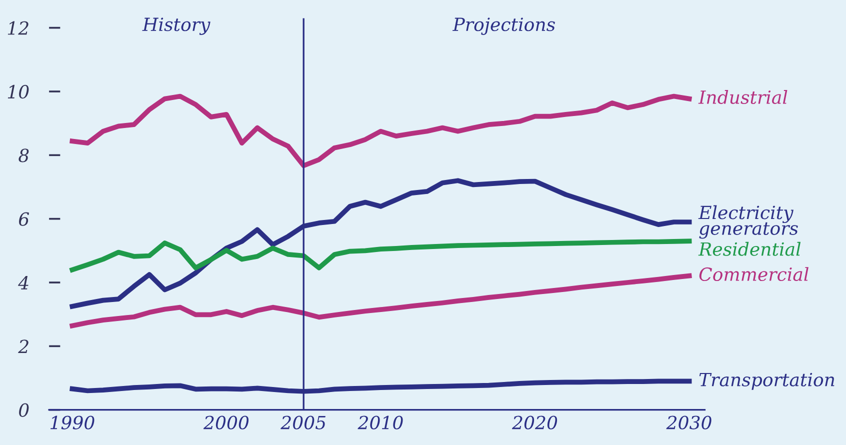 This screenshot has height=445, width=846. I want to click on series-label: Industrial, so click(743, 97).